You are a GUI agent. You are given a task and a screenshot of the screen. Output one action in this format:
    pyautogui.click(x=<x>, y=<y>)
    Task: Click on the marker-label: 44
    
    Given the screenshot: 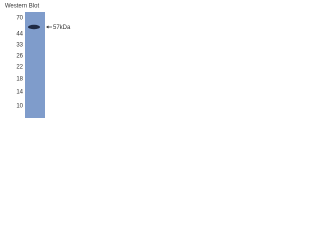 What is the action you would take?
    pyautogui.click(x=19, y=35)
    